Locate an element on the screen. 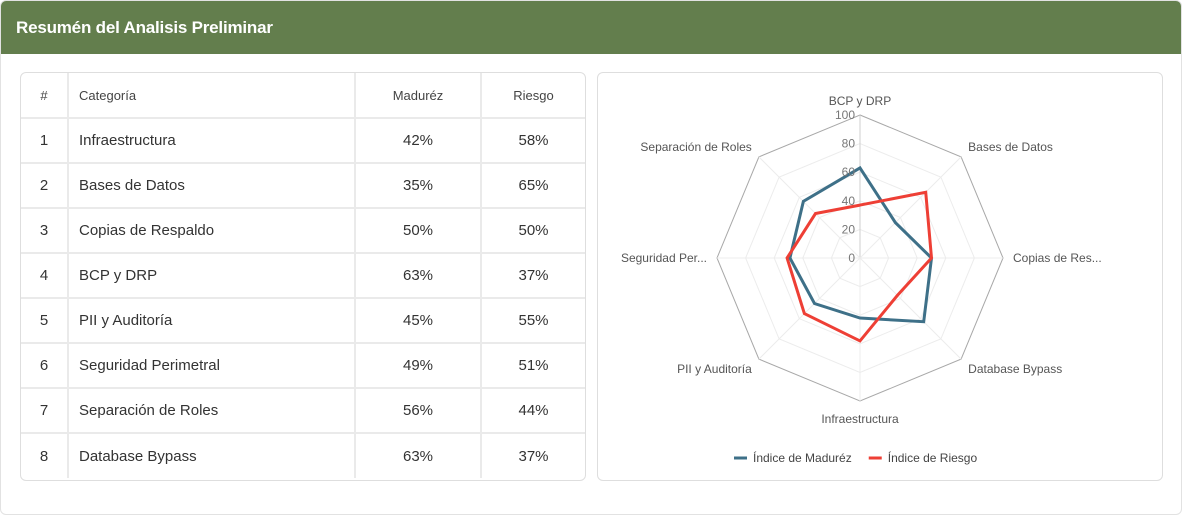 The width and height of the screenshot is (1182, 515). radar-axis-label: Separación de Roles is located at coordinates (695, 147).